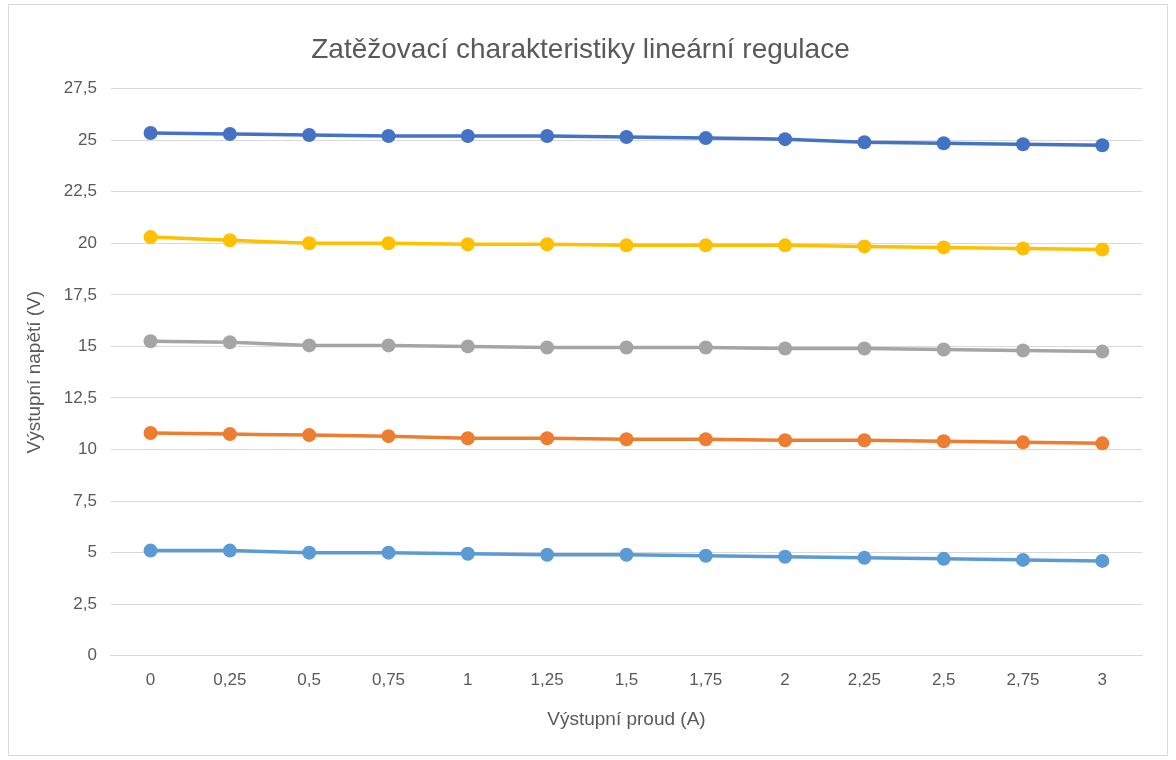 The height and width of the screenshot is (760, 1176). Describe the element at coordinates (92, 655) in the screenshot. I see `y-tick-label: 0` at that location.